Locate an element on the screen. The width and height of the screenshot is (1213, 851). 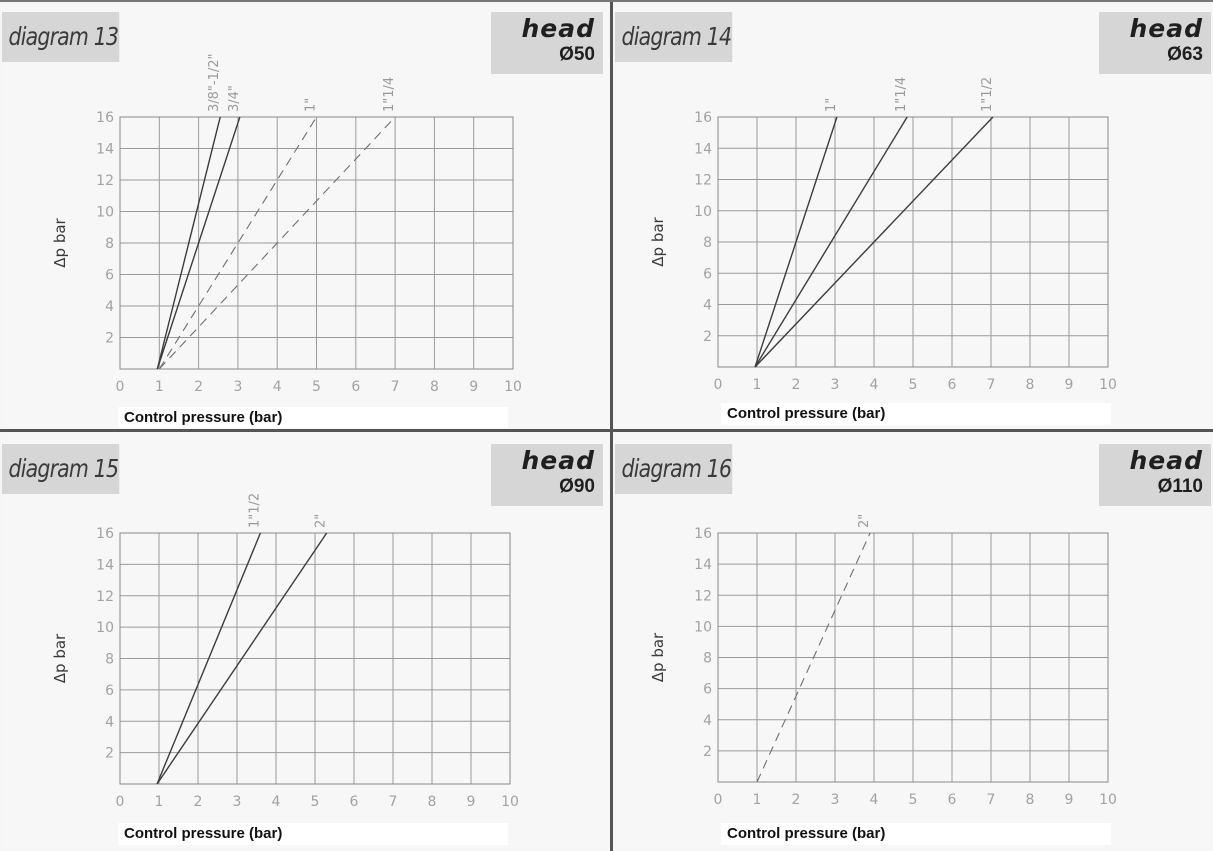
head-badge: head Ø90 is located at coordinates (547, 475).